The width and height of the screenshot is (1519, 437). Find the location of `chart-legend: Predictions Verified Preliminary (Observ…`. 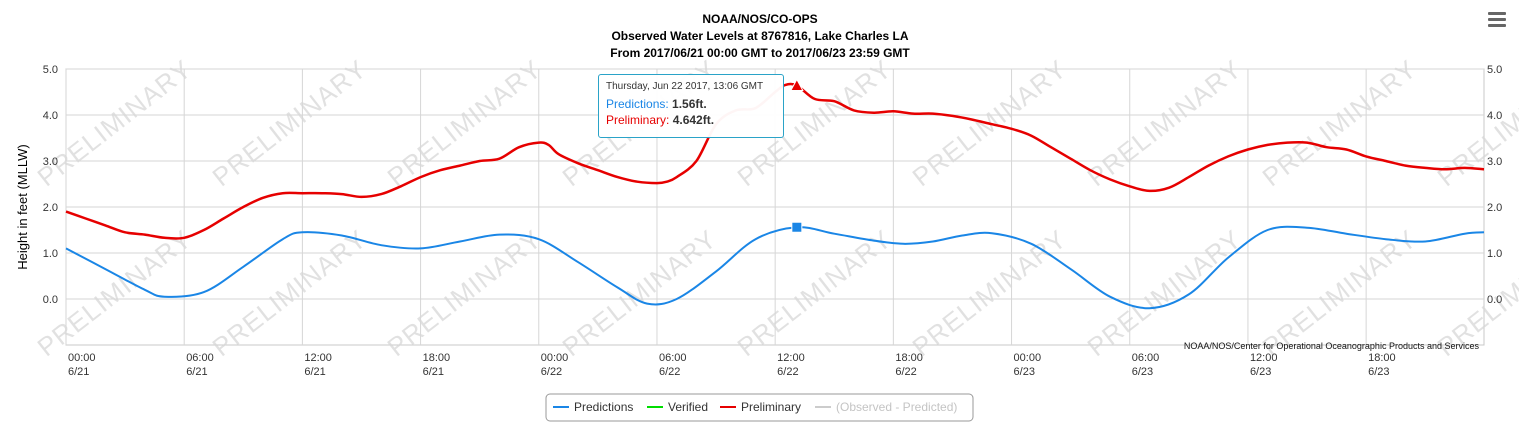

chart-legend: Predictions Verified Preliminary (Observ… is located at coordinates (759, 407).